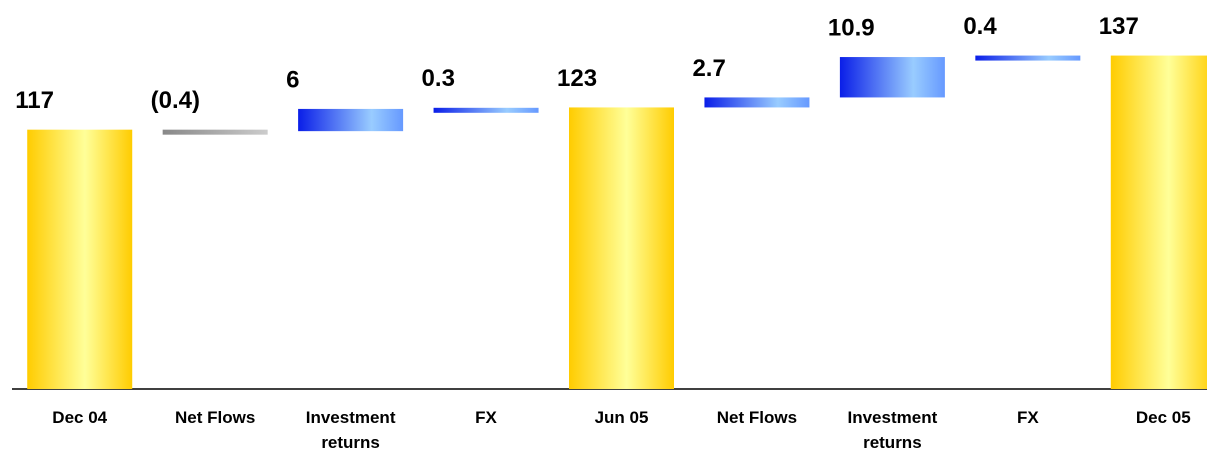 The width and height of the screenshot is (1207, 459). What do you see at coordinates (1119, 26) in the screenshot?
I see `value-label: 137` at bounding box center [1119, 26].